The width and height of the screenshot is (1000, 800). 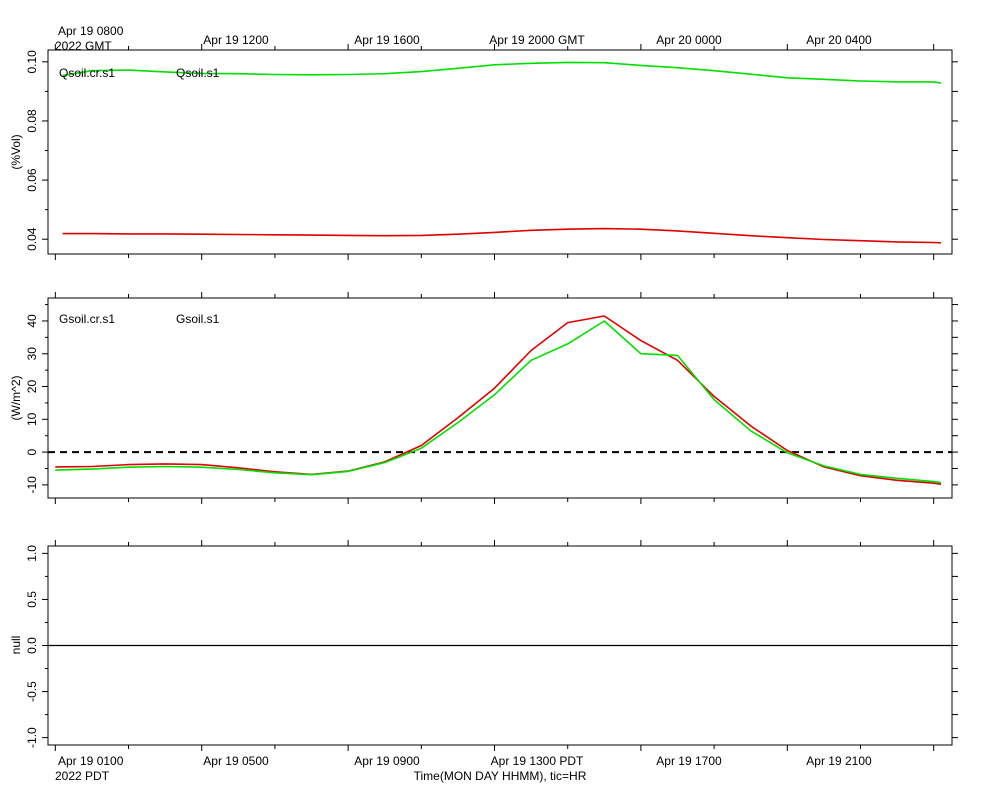 What do you see at coordinates (387, 40) in the screenshot?
I see `top-axis-tick-label: Apr 19 1600` at bounding box center [387, 40].